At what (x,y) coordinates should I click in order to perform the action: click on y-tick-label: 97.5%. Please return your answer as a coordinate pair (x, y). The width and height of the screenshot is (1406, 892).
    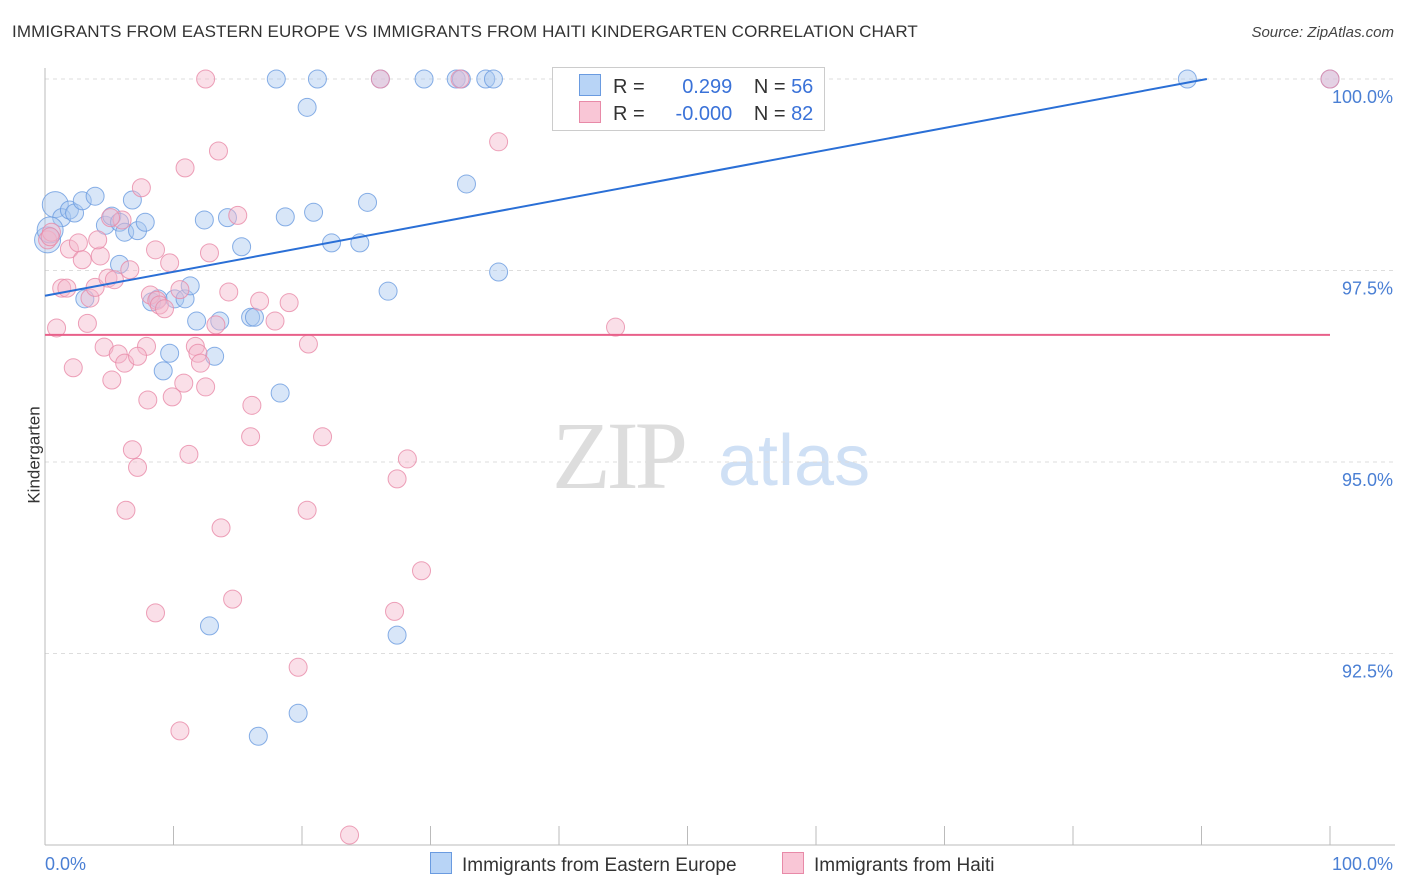
    Looking at the image, I should click on (1367, 289).